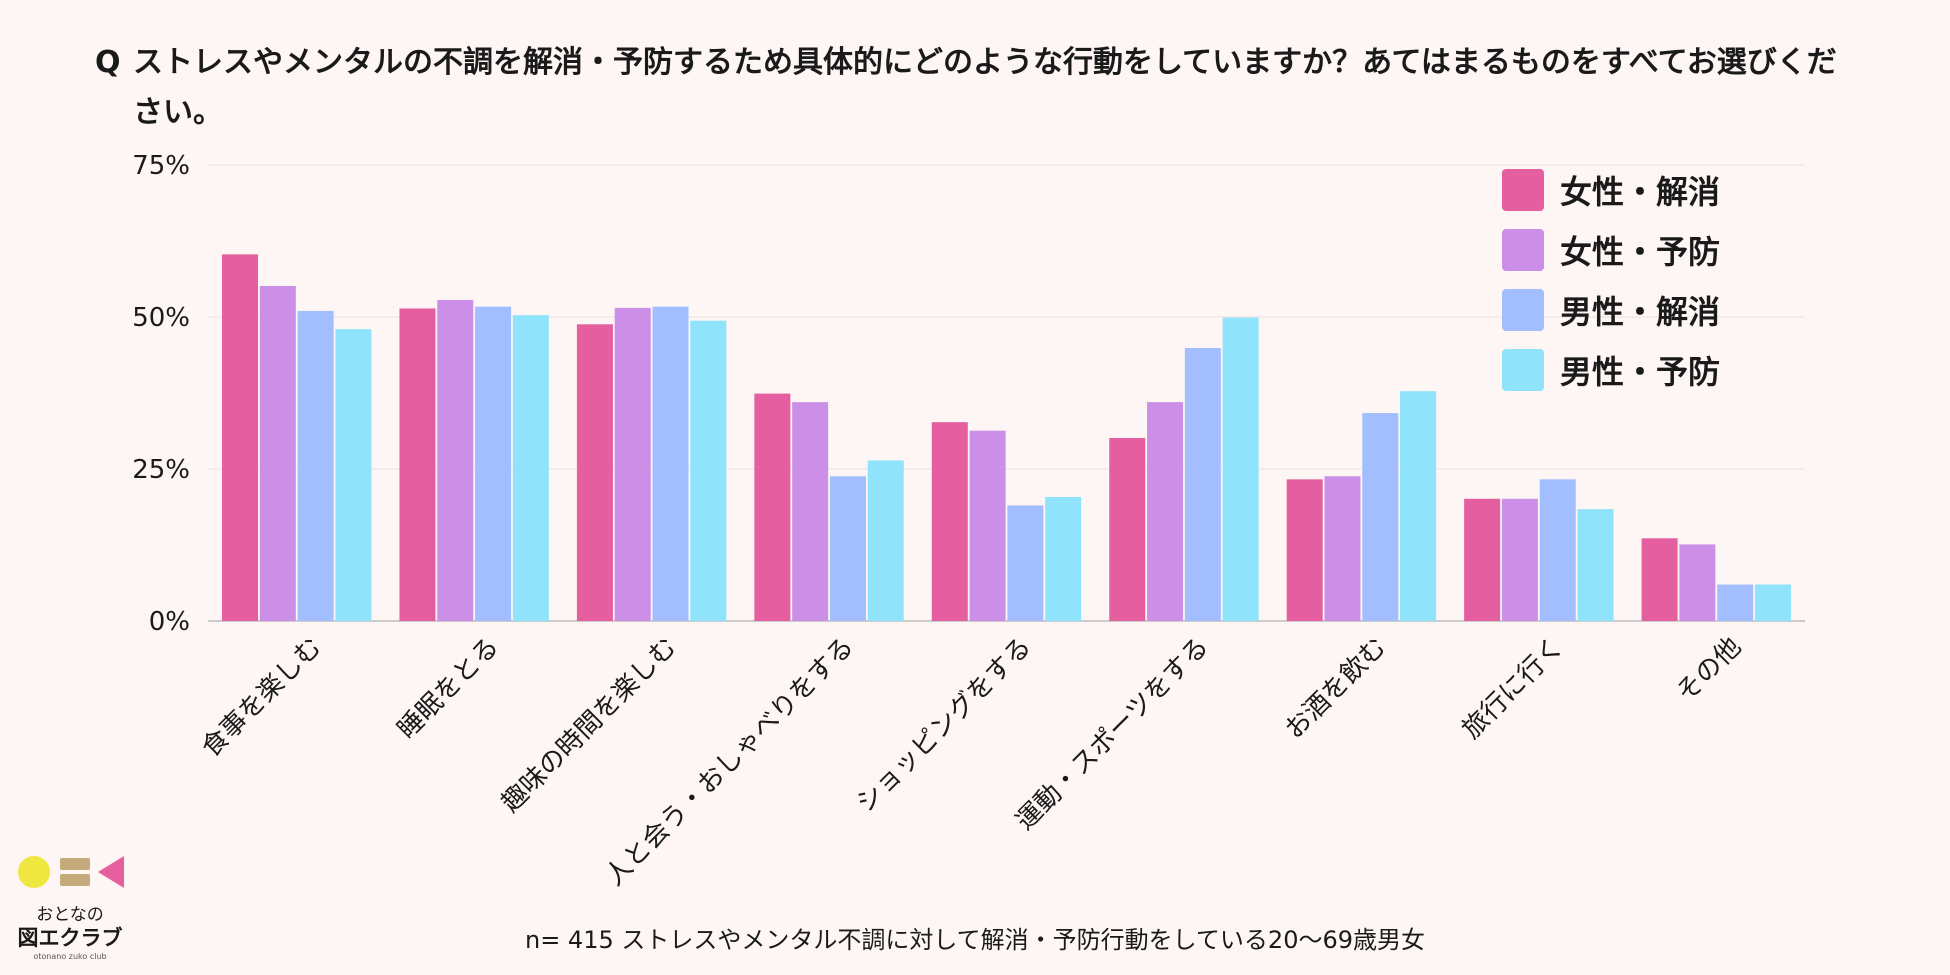 This screenshot has height=975, width=1950. What do you see at coordinates (70, 938) in the screenshot?
I see `logo-text-main: 図エクラブ` at bounding box center [70, 938].